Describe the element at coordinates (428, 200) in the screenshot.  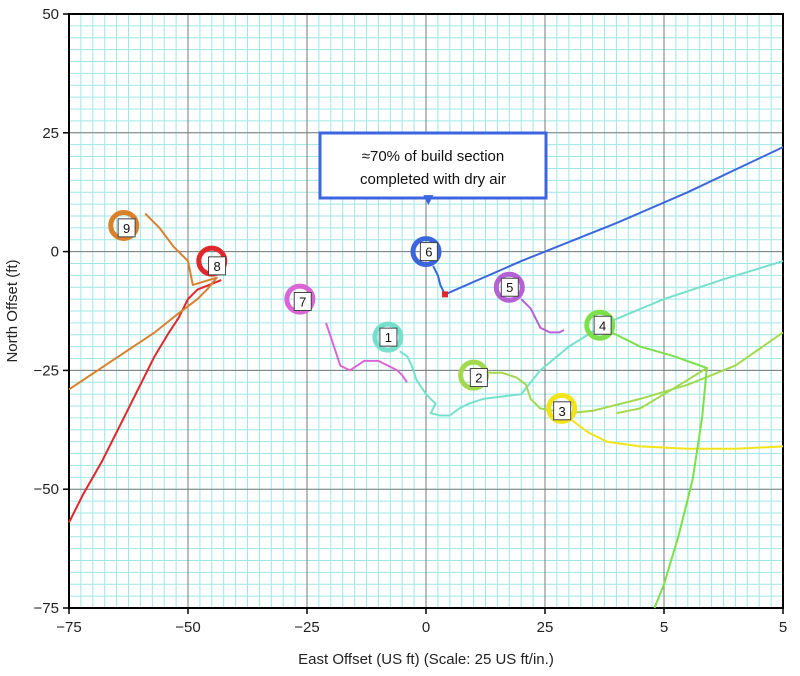
I see `annotation-arrowhead` at that location.